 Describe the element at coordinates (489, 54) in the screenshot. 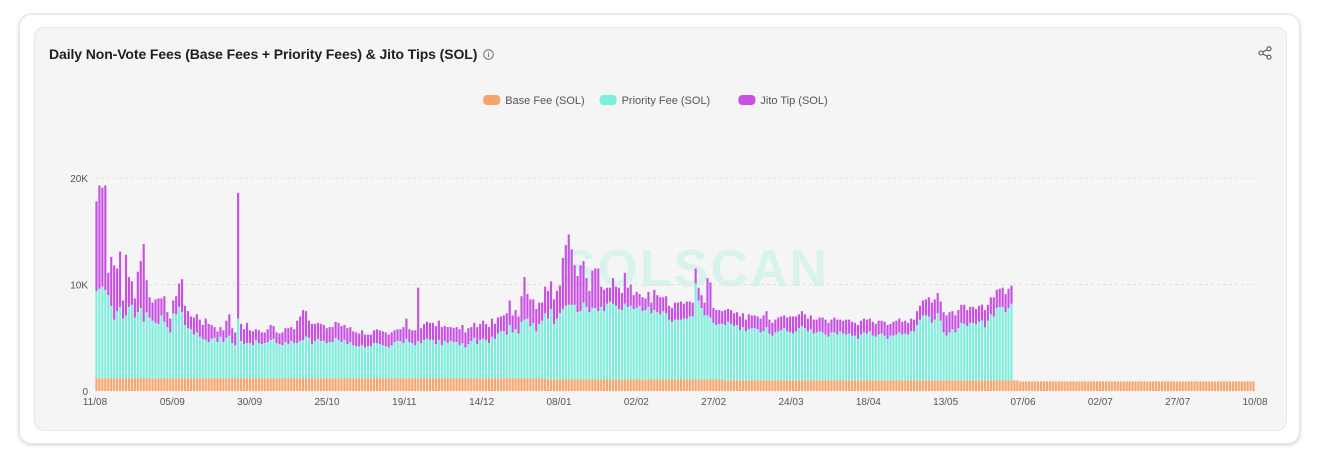

I see `info-icon` at that location.